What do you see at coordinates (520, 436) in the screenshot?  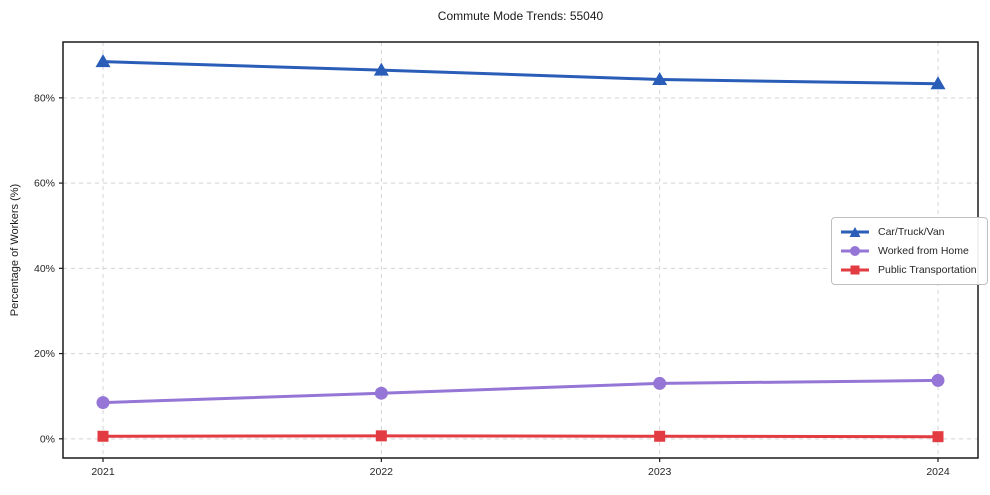 I see `series-line-public-transportation` at bounding box center [520, 436].